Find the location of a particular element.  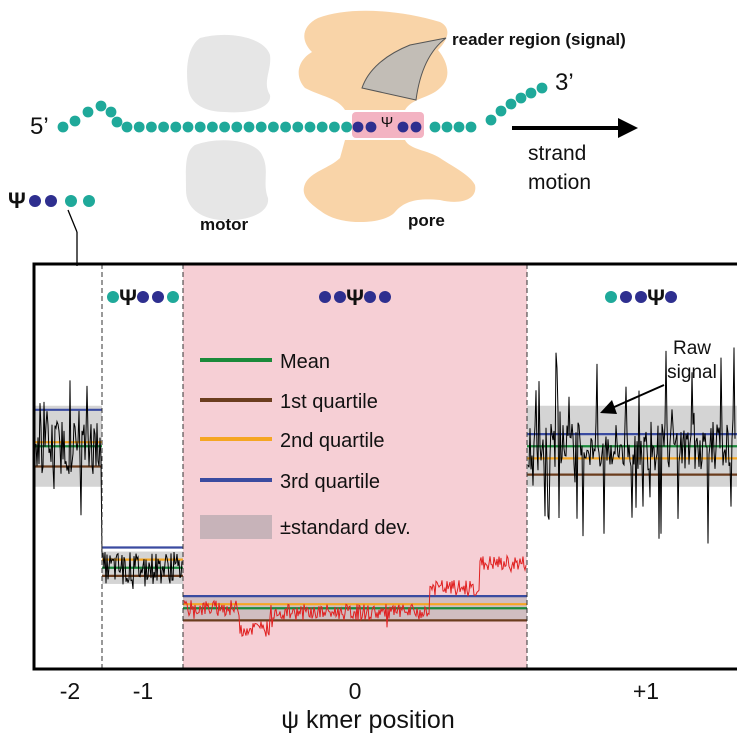

x-tick-label: -1 is located at coordinates (143, 691).